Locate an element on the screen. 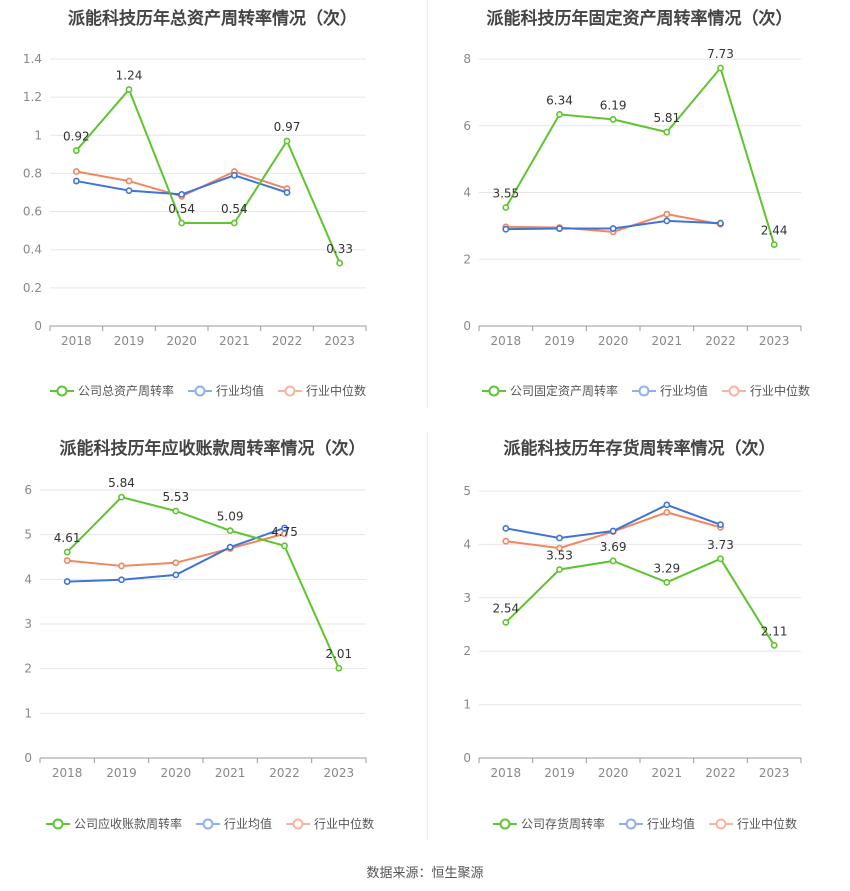 The height and width of the screenshot is (891, 850). data-label: 0.33 is located at coordinates (339, 249).